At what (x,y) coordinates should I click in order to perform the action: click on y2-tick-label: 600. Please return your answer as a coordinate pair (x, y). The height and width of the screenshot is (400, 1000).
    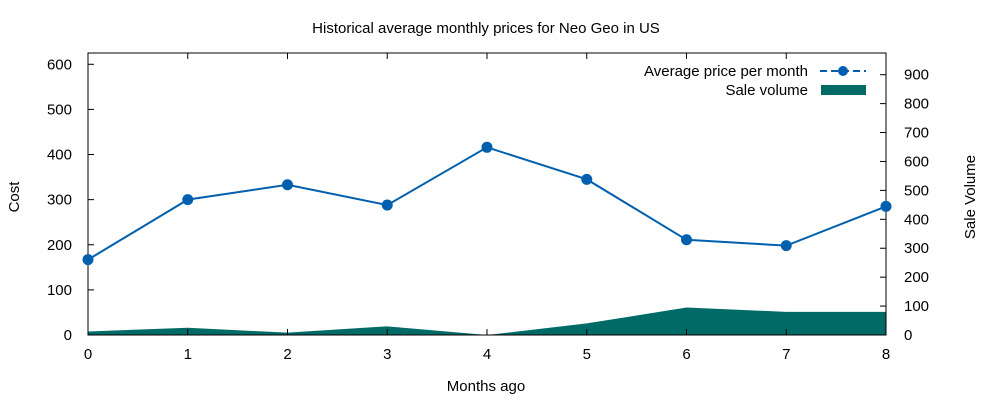
    Looking at the image, I should click on (916, 161).